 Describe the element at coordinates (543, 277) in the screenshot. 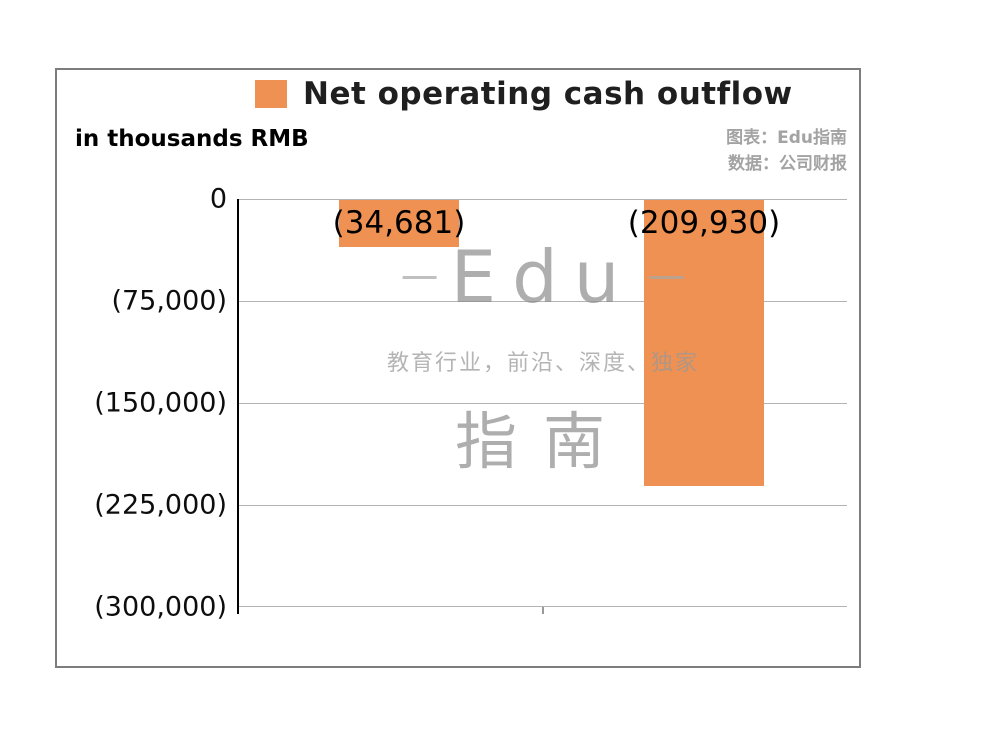

I see `watermark-brand-text: Edu` at that location.